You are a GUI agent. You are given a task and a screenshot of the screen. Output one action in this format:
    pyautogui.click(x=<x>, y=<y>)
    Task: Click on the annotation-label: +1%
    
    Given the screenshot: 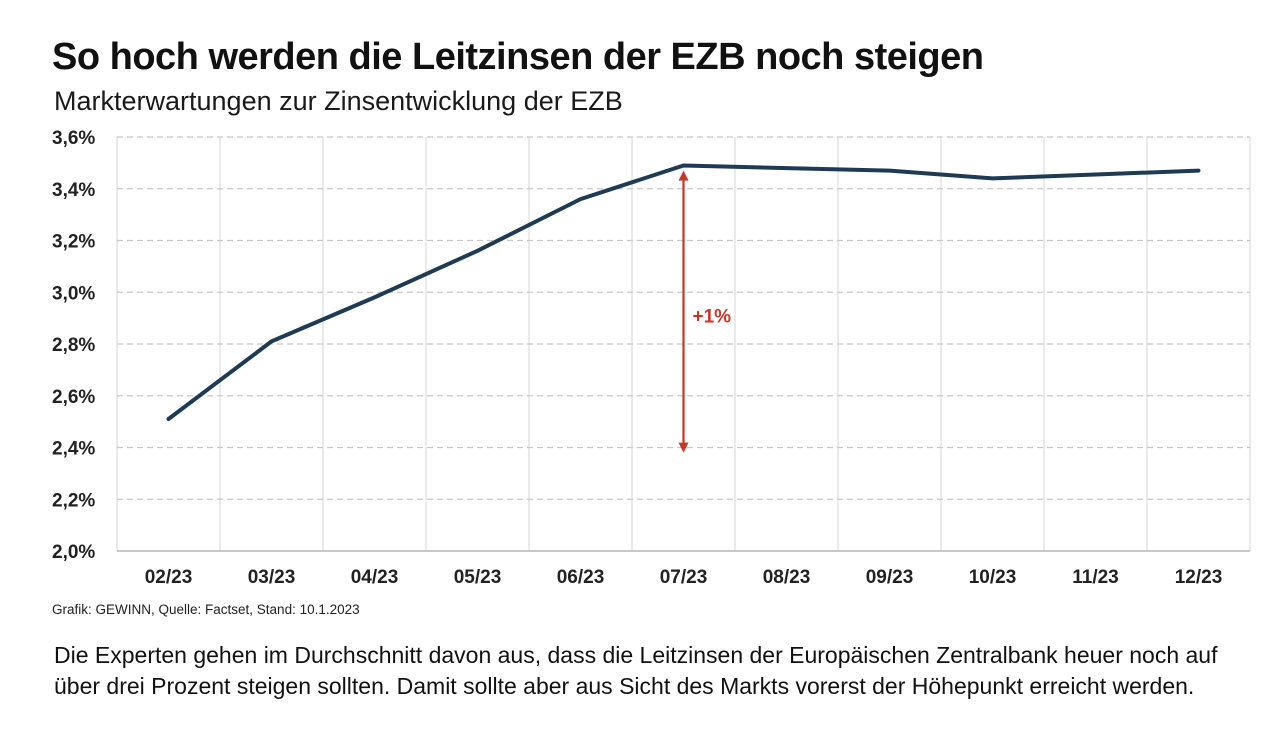 What is the action you would take?
    pyautogui.click(x=712, y=317)
    